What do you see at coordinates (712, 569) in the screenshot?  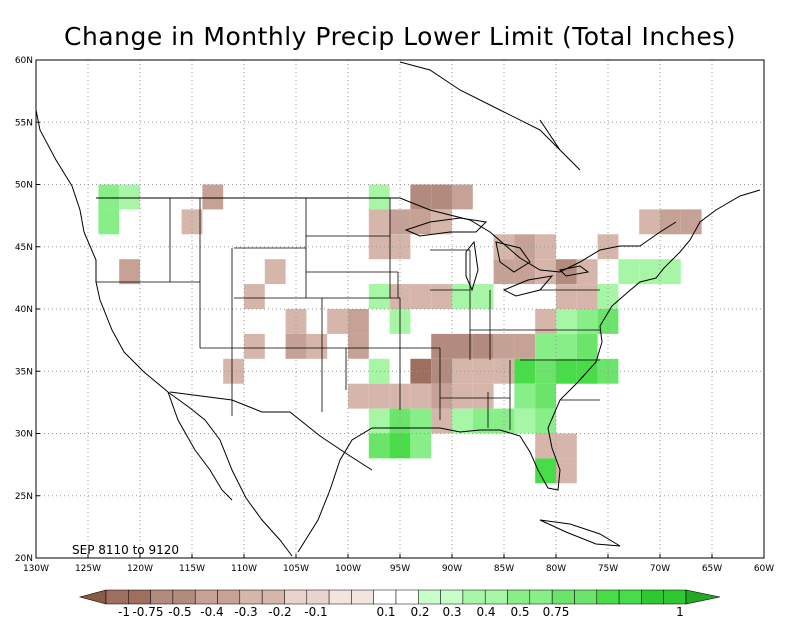 I see `lon-tick-label: 65W` at bounding box center [712, 569].